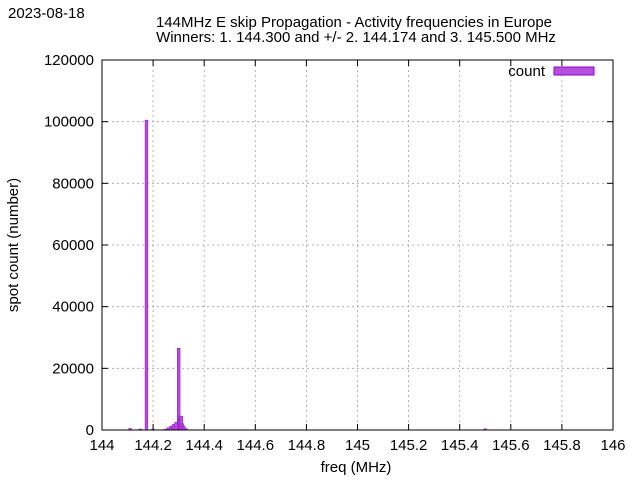 The image size is (640, 480). I want to click on x-tick-label: 145, so click(357, 445).